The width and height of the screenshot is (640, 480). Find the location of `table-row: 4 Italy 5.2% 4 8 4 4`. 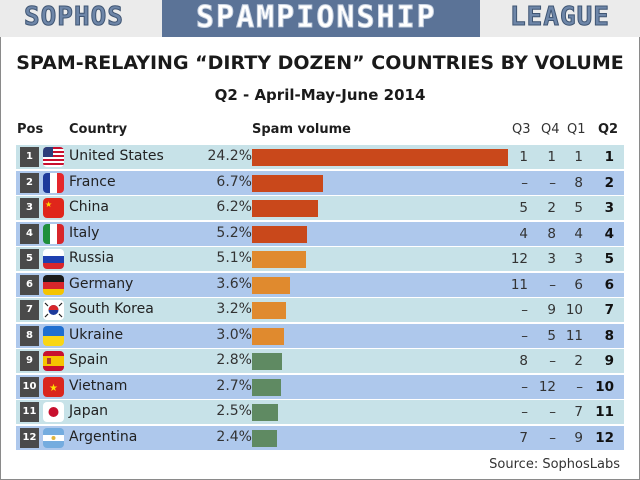

table-row: 4 Italy 5.2% 4 8 4 4 is located at coordinates (320, 233).